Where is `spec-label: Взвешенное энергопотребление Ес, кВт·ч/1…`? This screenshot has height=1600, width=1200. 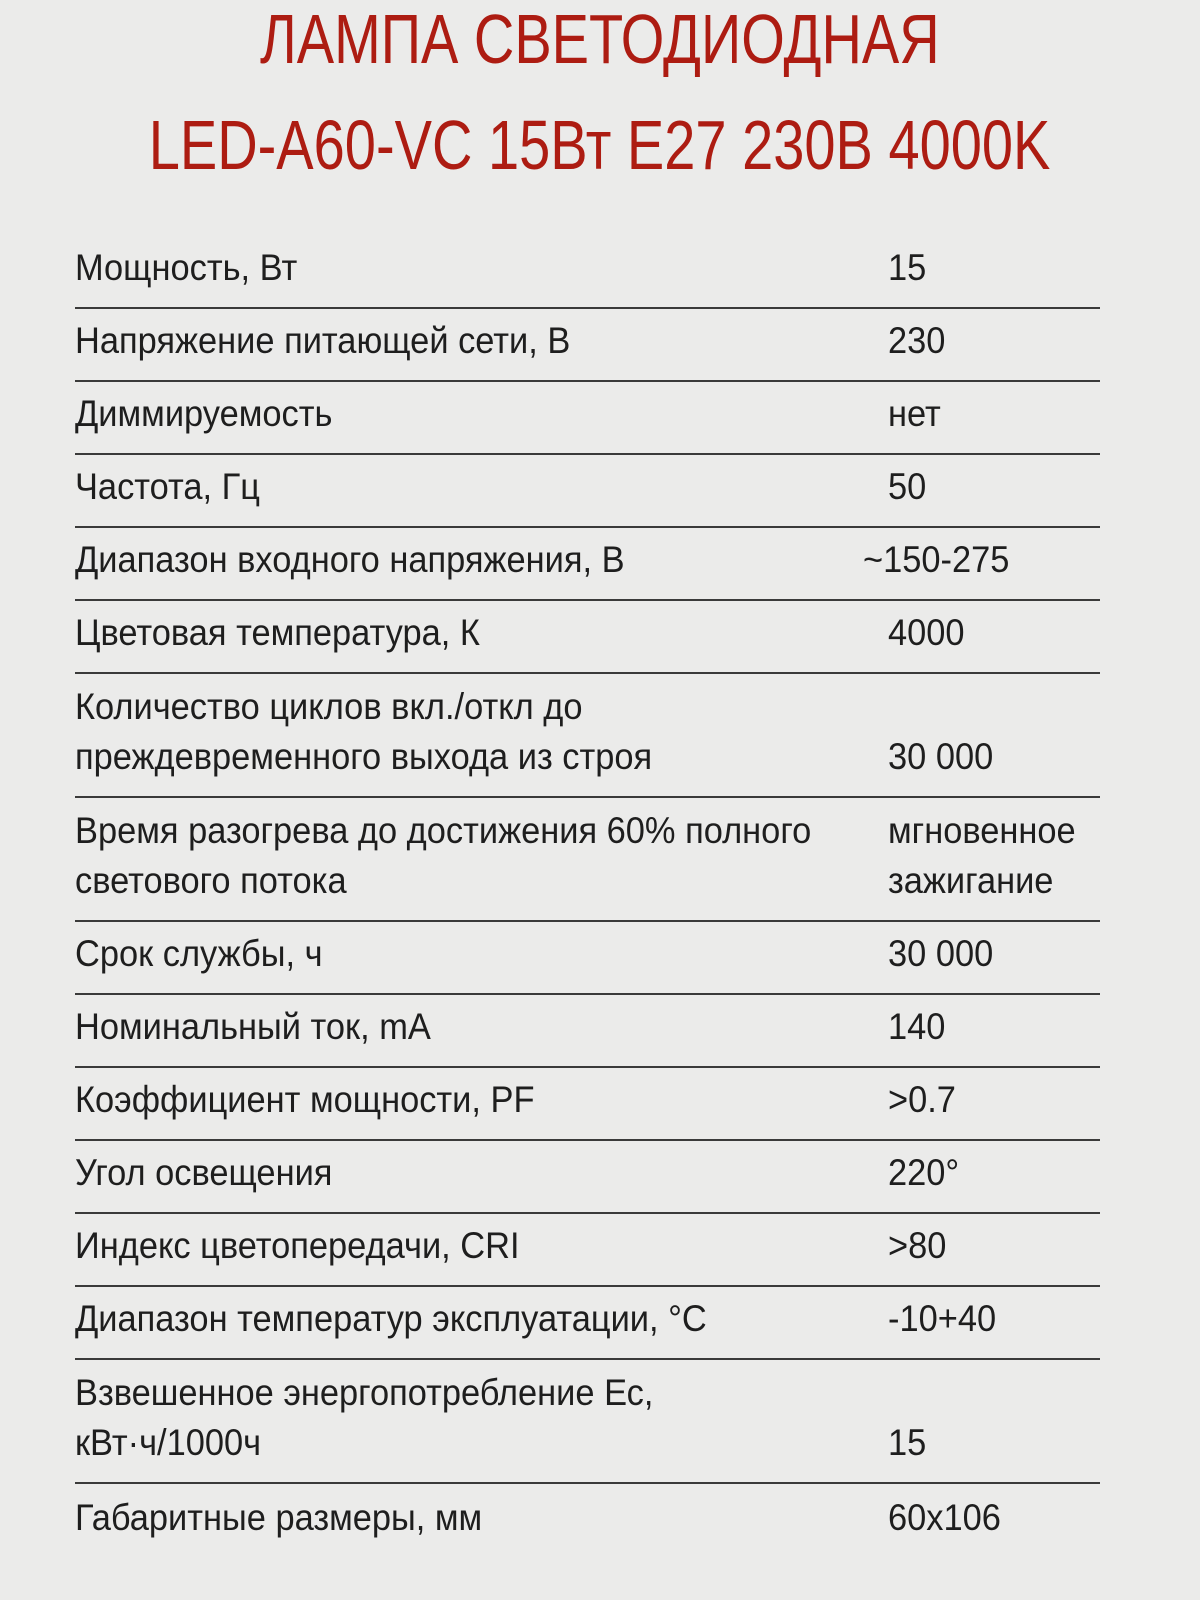
spec-label: Взвешенное энергопотребление Ес, кВт·ч/1… is located at coordinates (364, 1417).